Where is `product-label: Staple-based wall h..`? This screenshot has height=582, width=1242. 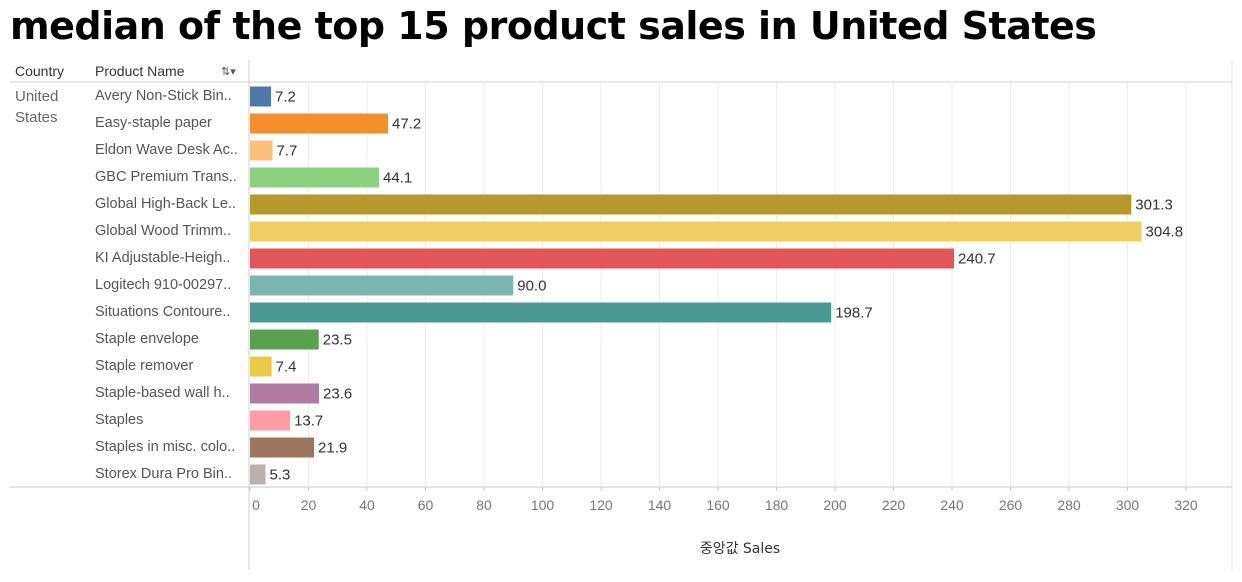 product-label: Staple-based wall h.. is located at coordinates (162, 393).